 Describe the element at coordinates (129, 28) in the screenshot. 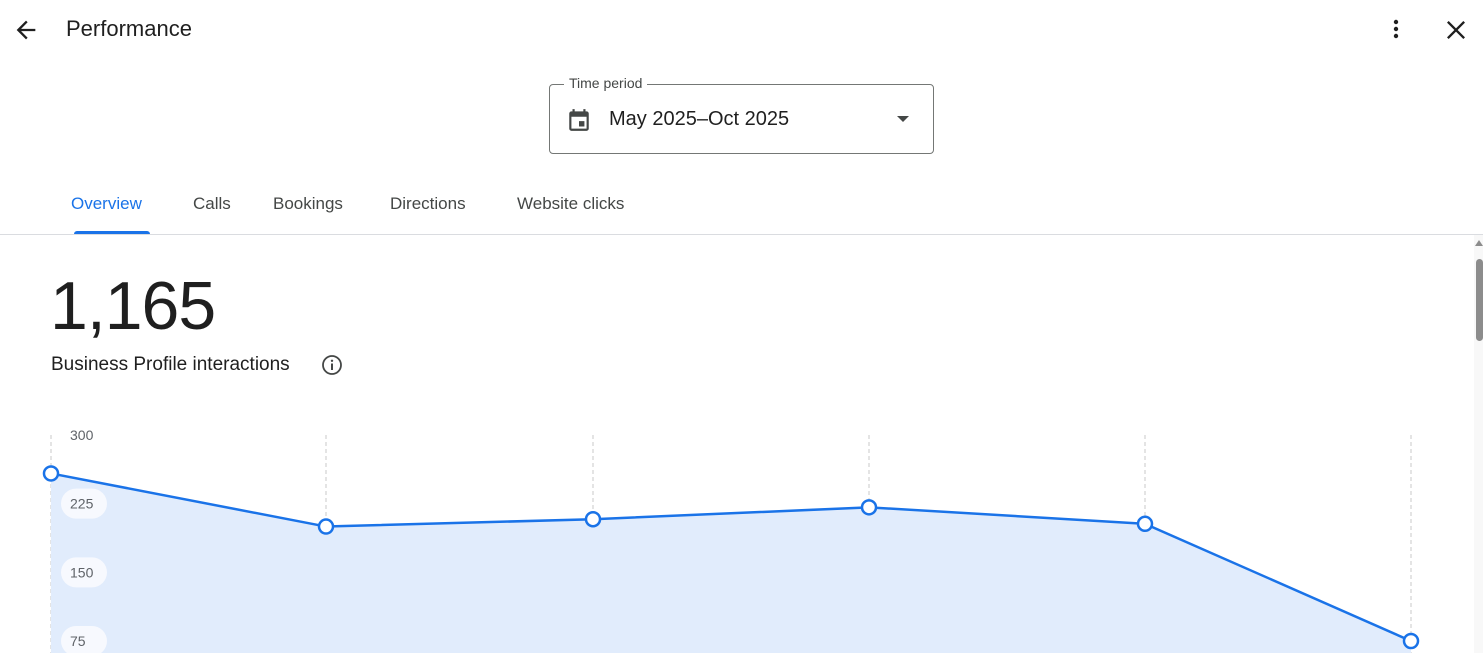

I see `page-title: Performance` at that location.